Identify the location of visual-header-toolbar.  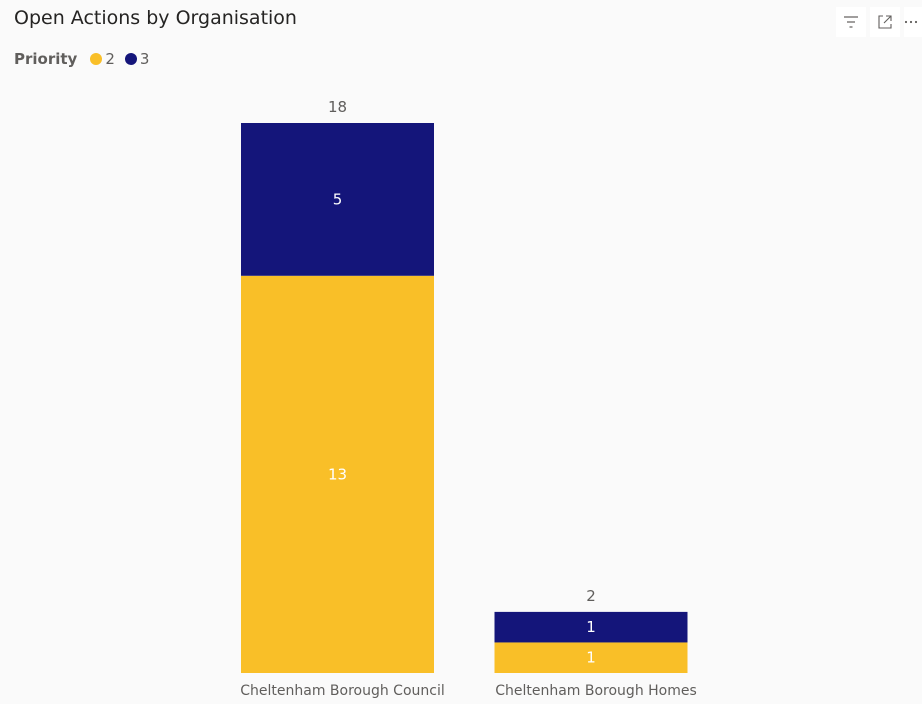
(877, 22).